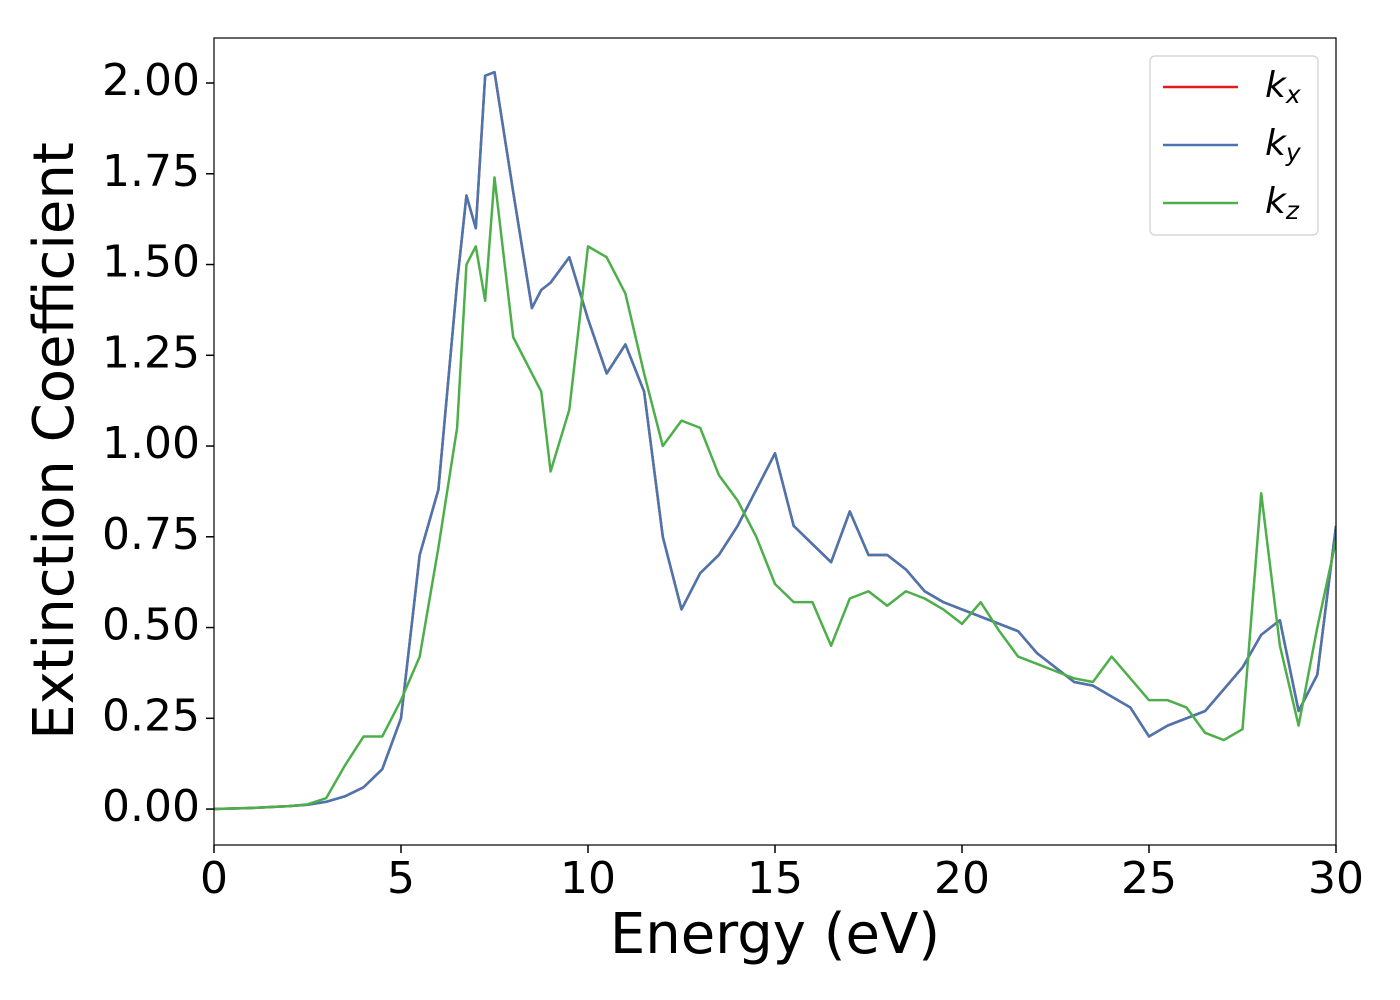 This screenshot has width=1400, height=1000. Describe the element at coordinates (775, 934) in the screenshot. I see `x-axis-label: Energy (eV)` at that location.